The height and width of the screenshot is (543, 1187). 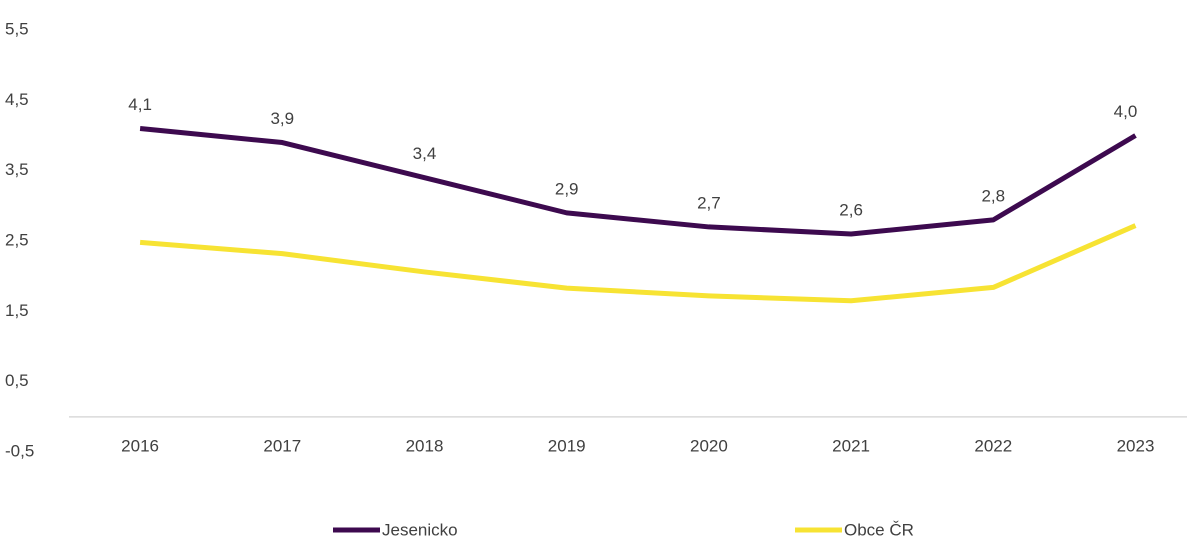 I want to click on x-tick-label: 2017, so click(x=282, y=445).